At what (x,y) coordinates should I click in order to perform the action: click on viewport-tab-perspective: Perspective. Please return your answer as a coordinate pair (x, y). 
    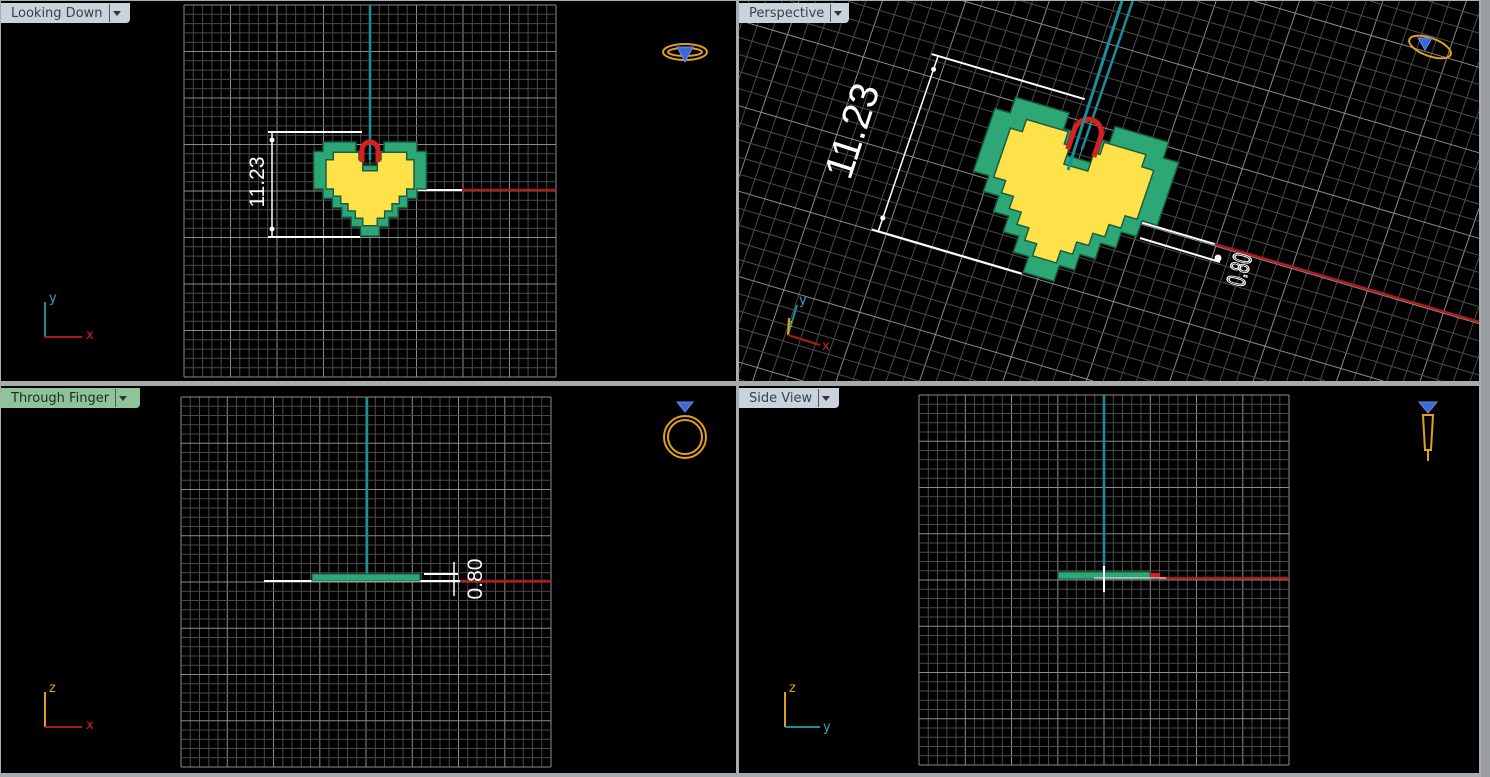
    Looking at the image, I should click on (794, 13).